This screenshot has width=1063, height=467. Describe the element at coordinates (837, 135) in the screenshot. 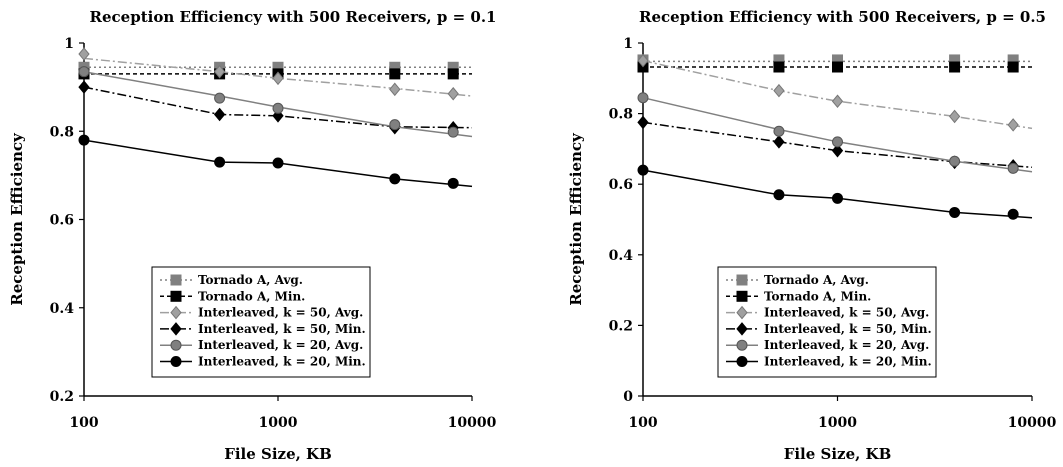

I see `series-line` at that location.